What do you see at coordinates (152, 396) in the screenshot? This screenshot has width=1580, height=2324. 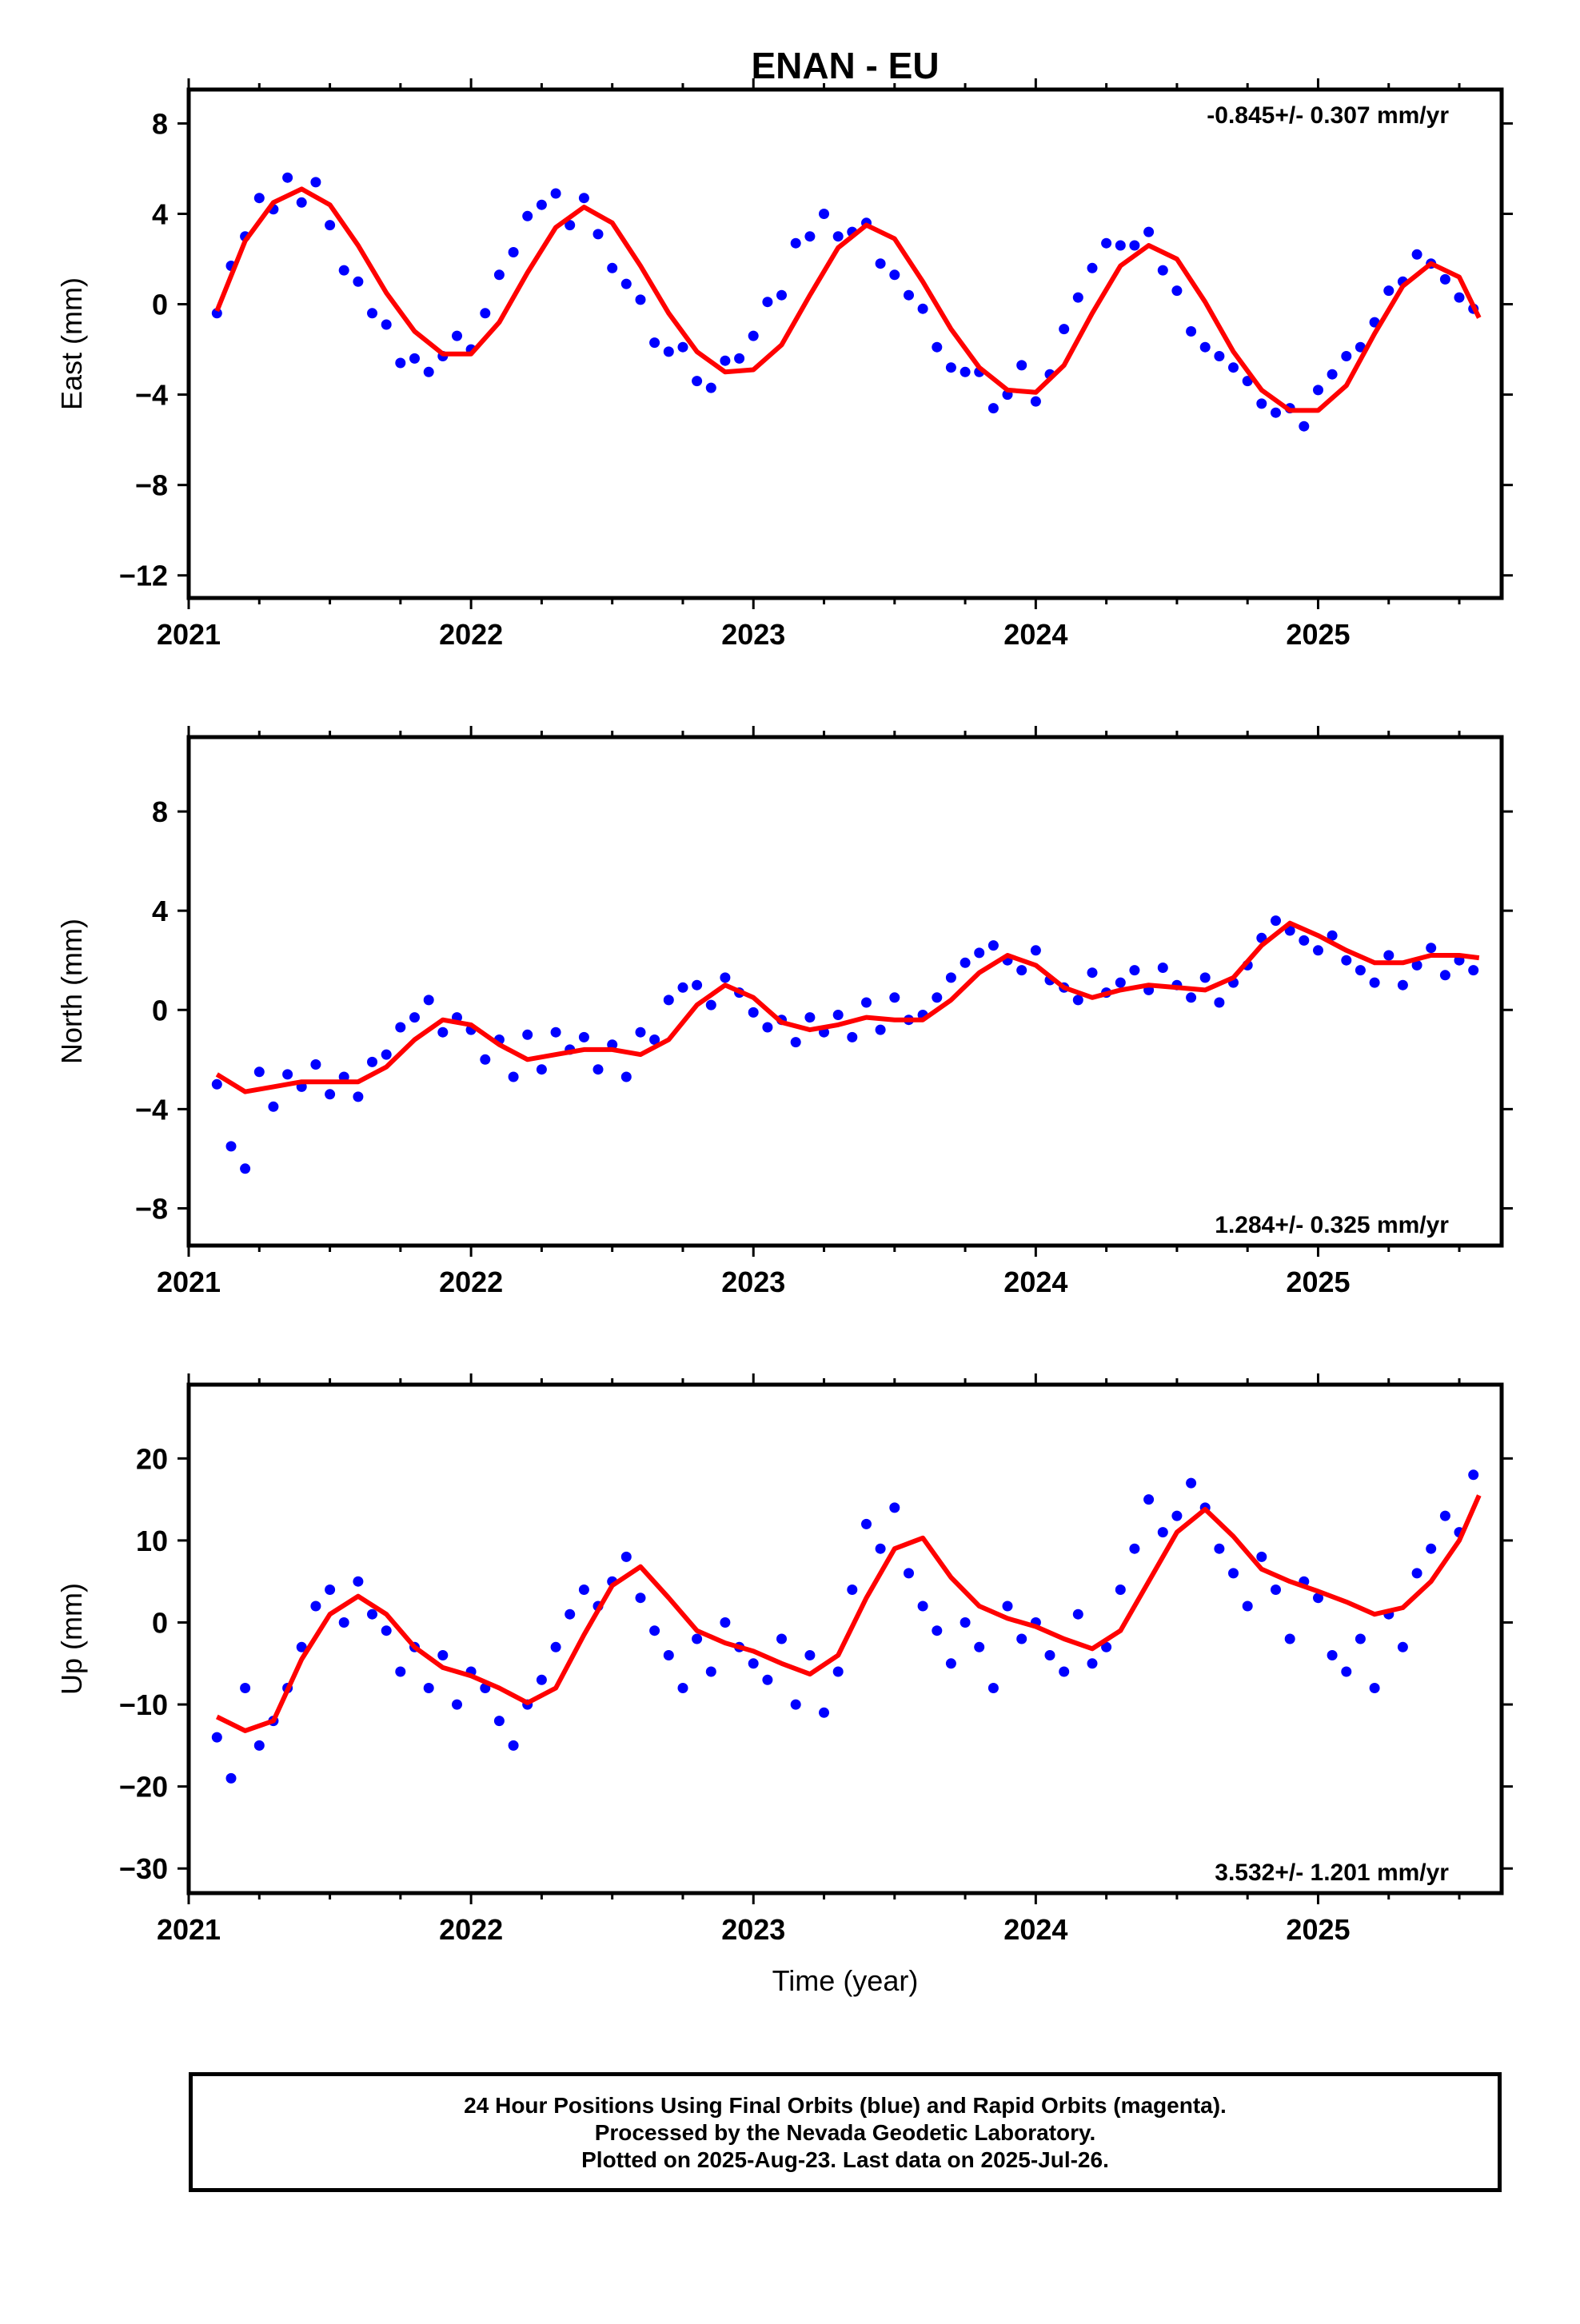 I see `y-tick-label: −4` at bounding box center [152, 396].